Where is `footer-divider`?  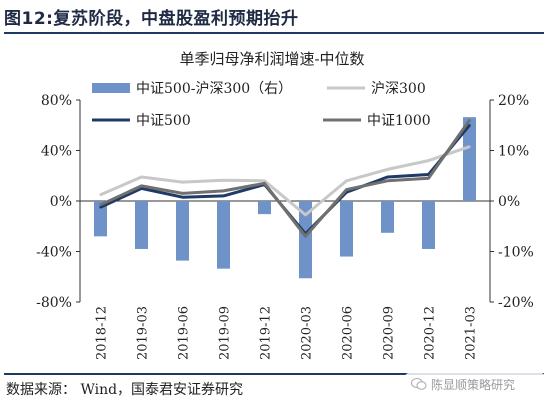
footer-divider is located at coordinates (274, 374).